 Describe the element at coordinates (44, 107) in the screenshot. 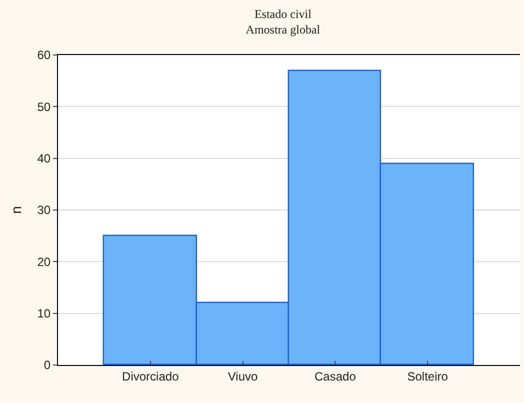

I see `y-tick-label: 50` at that location.